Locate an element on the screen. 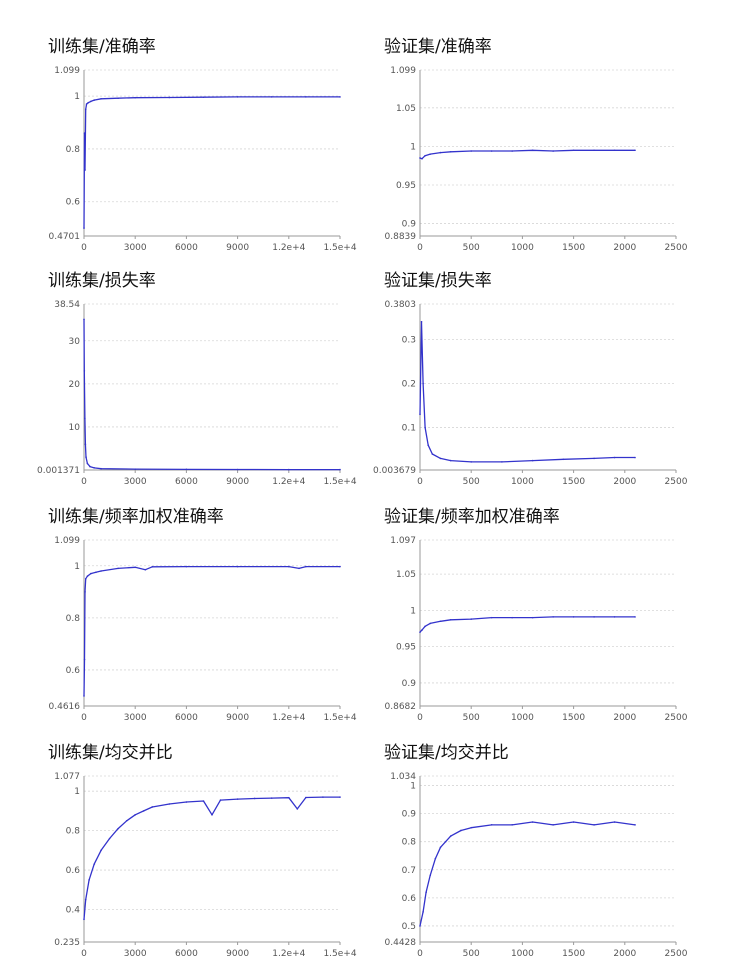  x-tick-label: 1.5e+4 is located at coordinates (339, 482).